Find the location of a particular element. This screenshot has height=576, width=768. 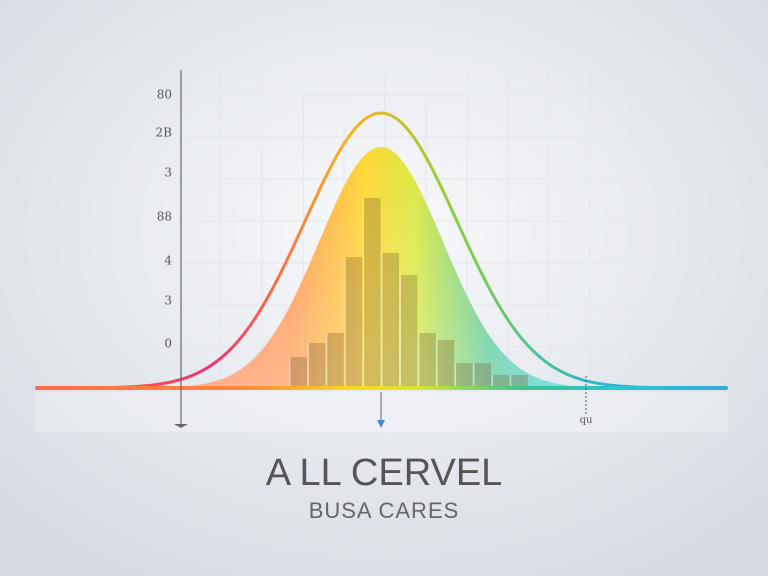

marker-label: qu is located at coordinates (586, 420).